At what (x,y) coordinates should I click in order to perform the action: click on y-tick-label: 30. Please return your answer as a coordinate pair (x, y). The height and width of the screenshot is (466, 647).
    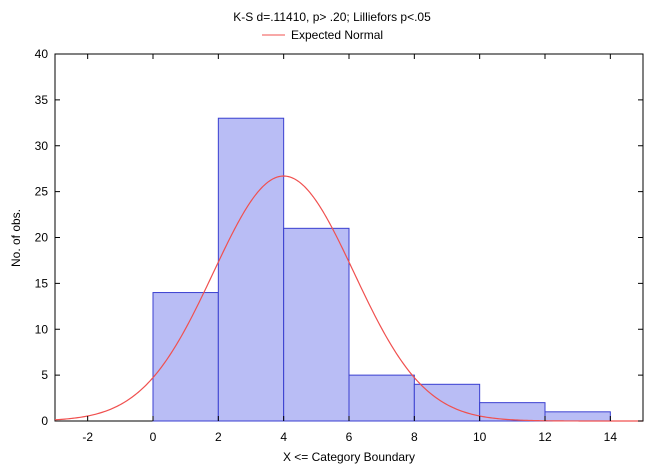
    Looking at the image, I should click on (42, 146).